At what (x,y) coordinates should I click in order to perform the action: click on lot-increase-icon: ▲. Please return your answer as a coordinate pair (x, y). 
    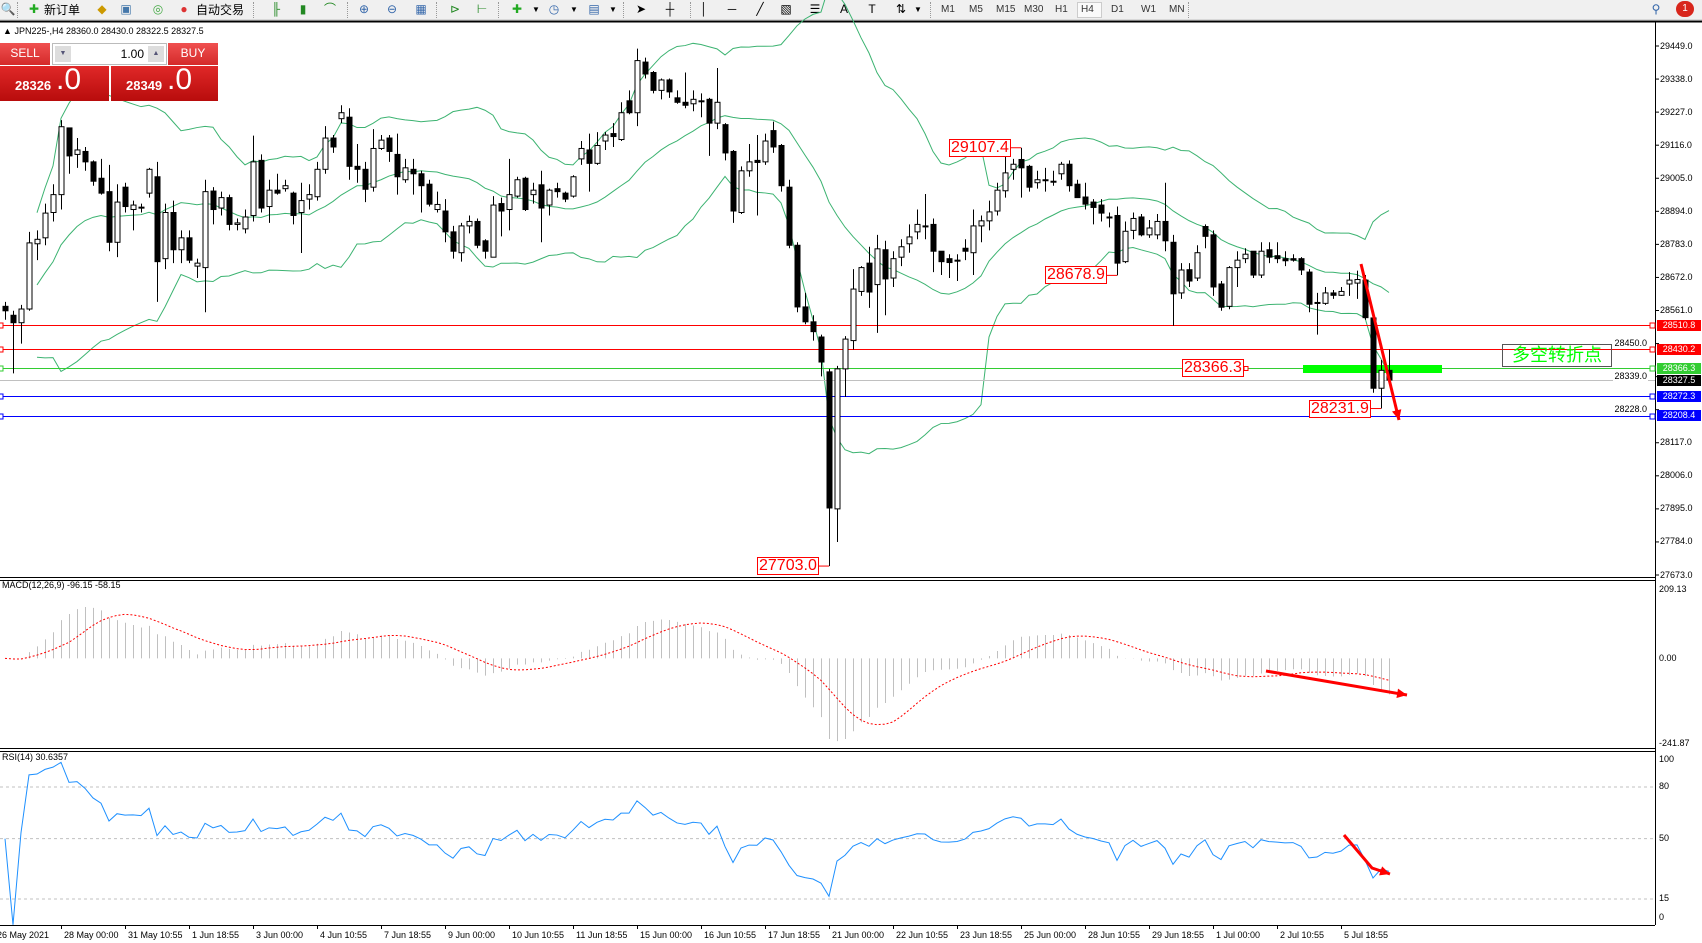
    Looking at the image, I should click on (156, 54).